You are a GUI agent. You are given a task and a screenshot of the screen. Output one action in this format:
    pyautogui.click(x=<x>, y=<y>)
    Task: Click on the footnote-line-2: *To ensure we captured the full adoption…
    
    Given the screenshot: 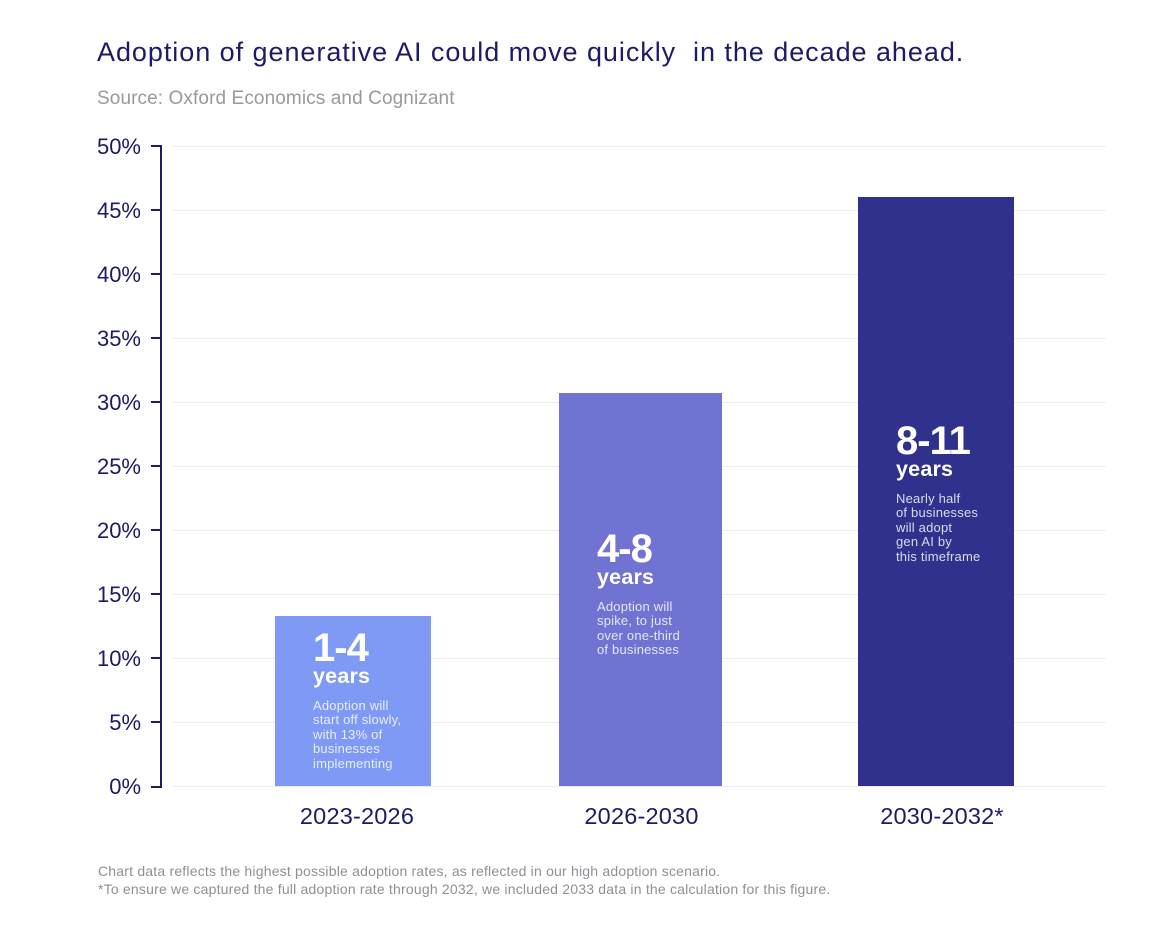 What is the action you would take?
    pyautogui.click(x=464, y=888)
    